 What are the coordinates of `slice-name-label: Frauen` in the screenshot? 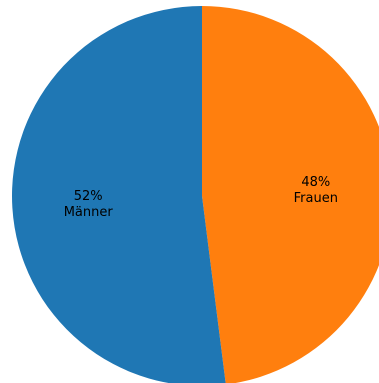 It's located at (316, 198).